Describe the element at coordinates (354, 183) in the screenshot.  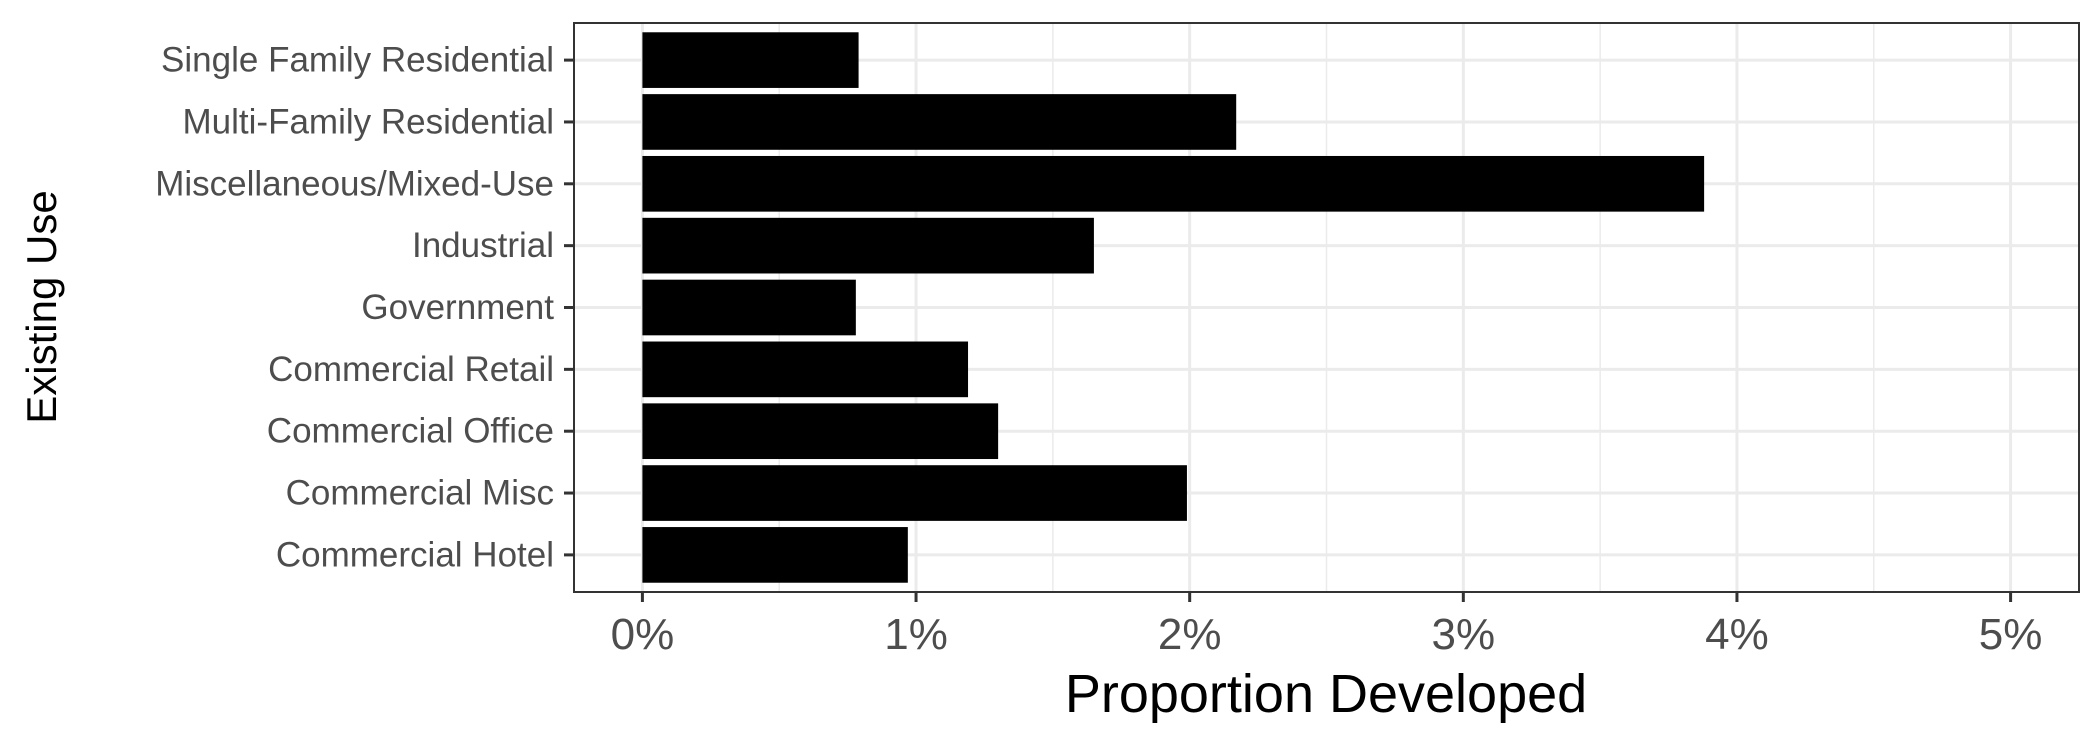
I see `y-tick-label: Miscellaneous/Mixed-Use` at that location.